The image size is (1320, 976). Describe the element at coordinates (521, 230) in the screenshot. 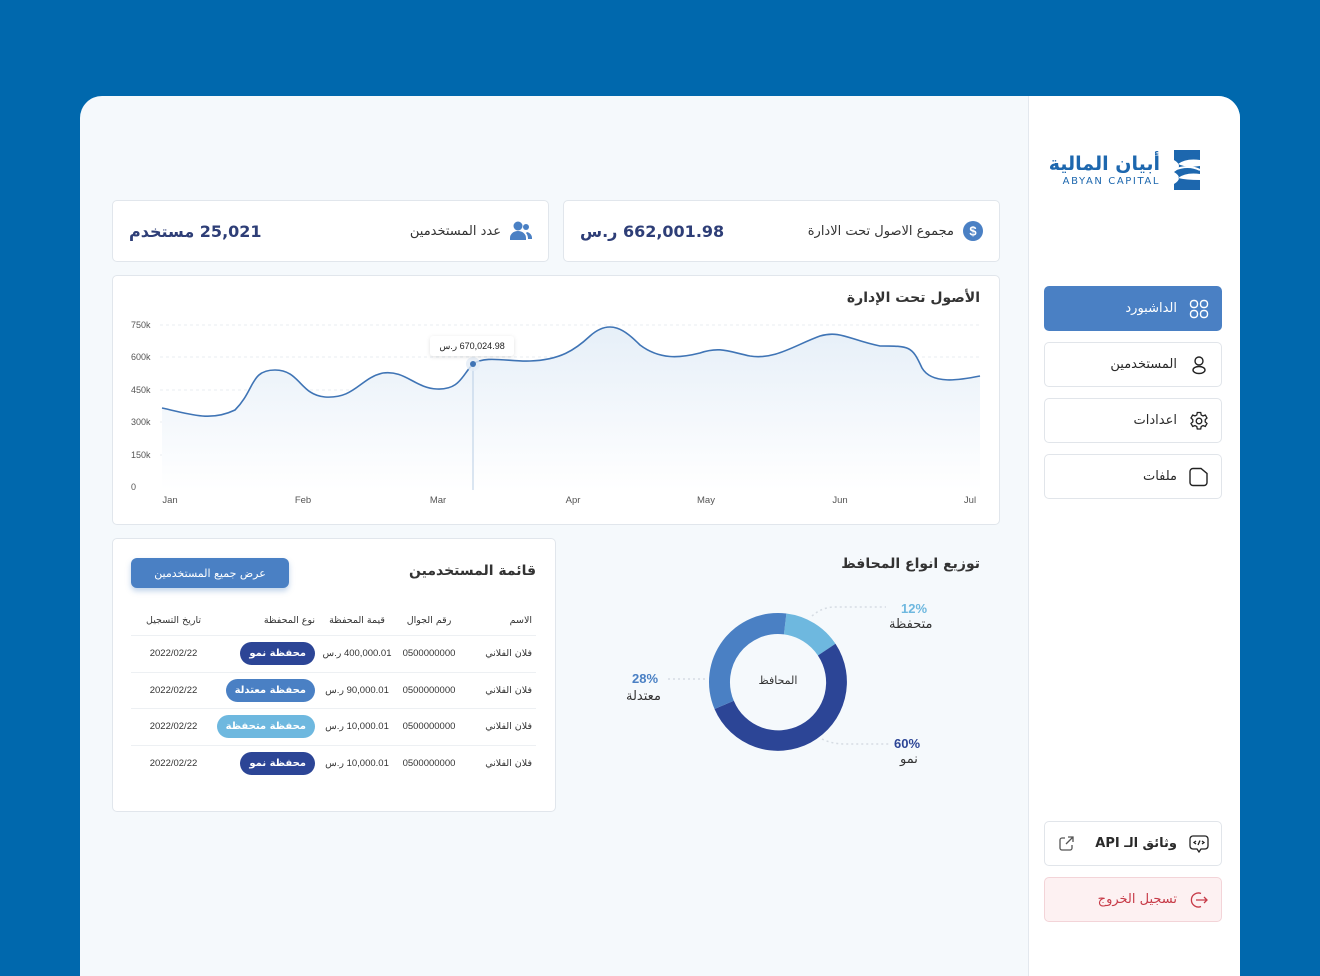

I see `users-icon` at that location.